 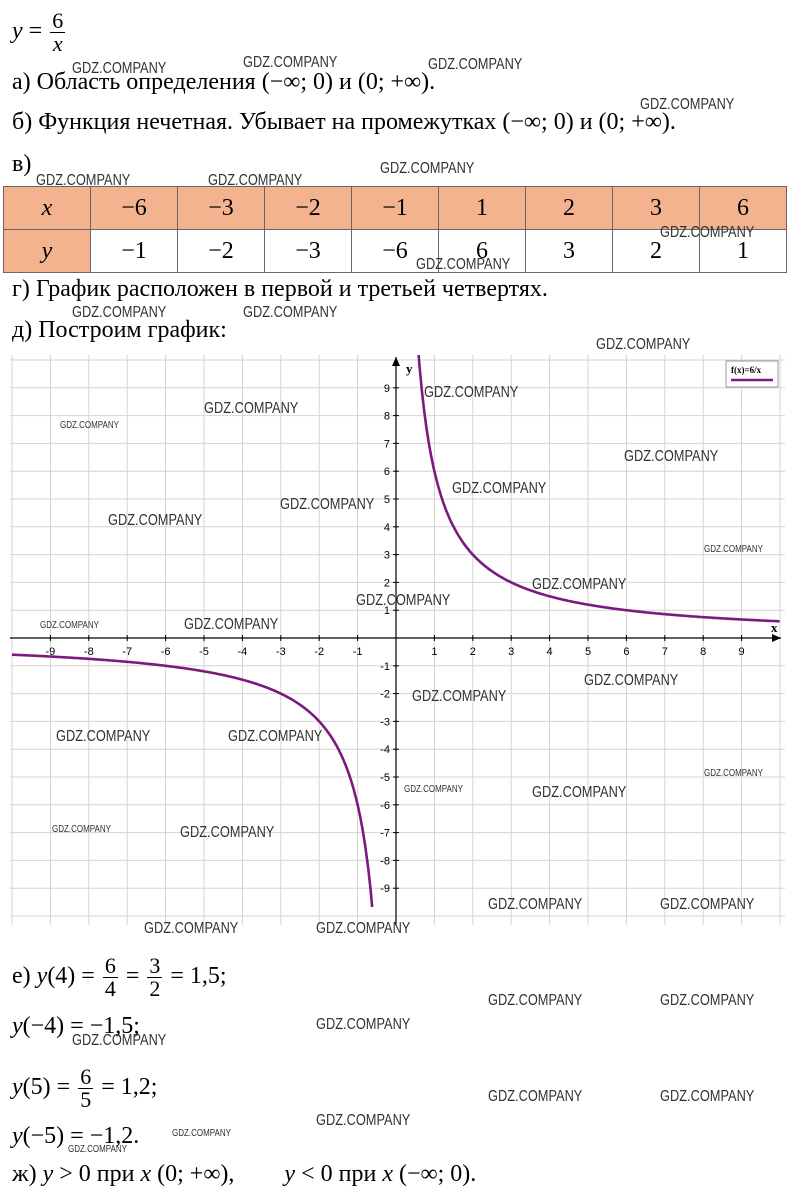 I want to click on zh-r2: (−∞; 0)., so click(x=434, y=1174).